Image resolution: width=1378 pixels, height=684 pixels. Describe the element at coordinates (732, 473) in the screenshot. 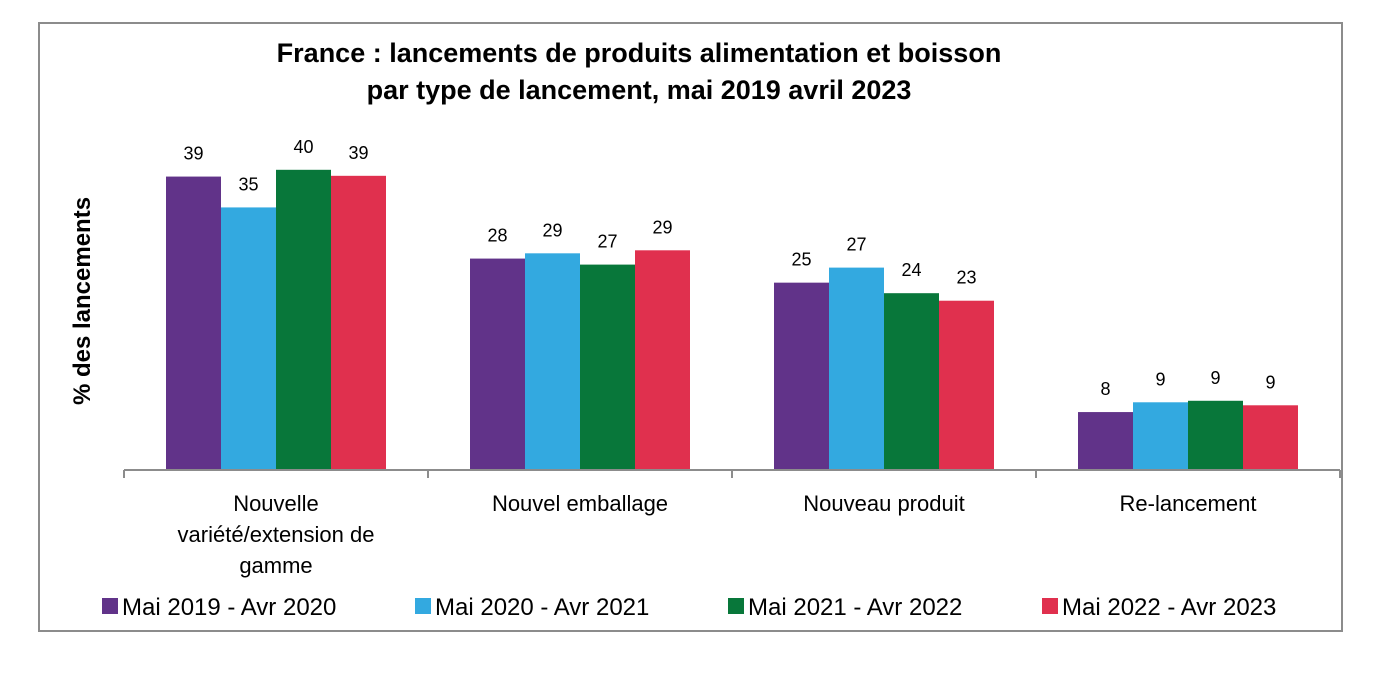

I see `x-axis` at that location.